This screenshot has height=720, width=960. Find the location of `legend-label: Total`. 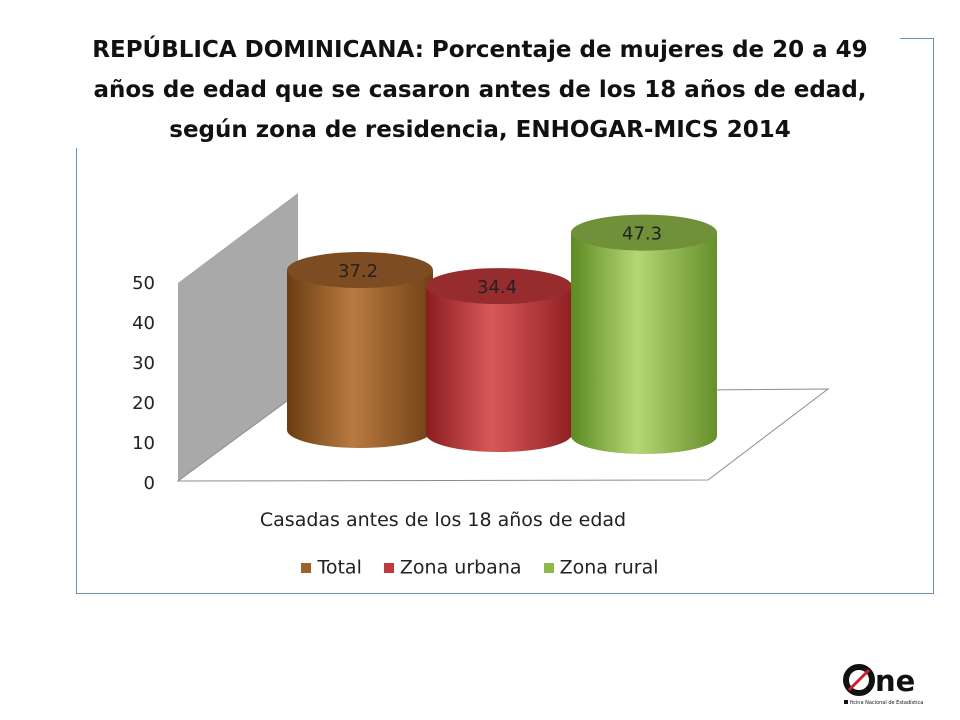

legend-label: Total is located at coordinates (339, 567).